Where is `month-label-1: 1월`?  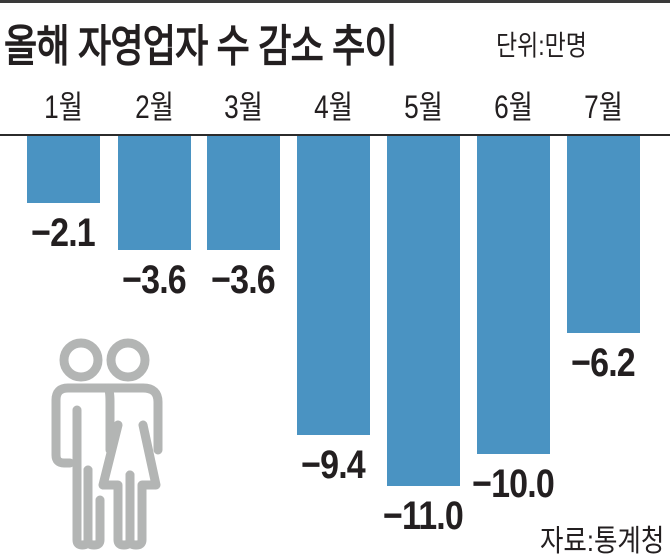
month-label-1: 1월 is located at coordinates (63, 107).